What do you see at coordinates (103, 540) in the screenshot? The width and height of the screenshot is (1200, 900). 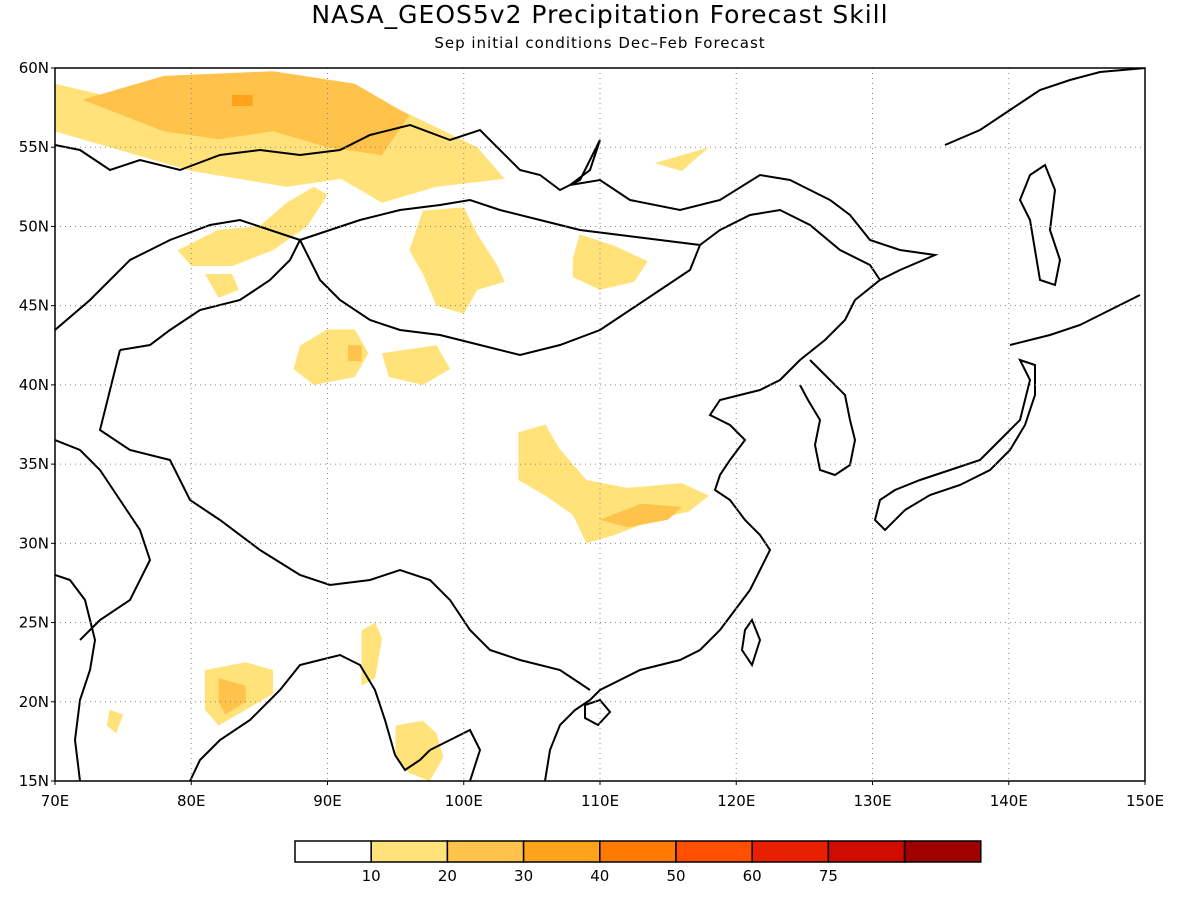 I see `border-india-pakistan` at bounding box center [103, 540].